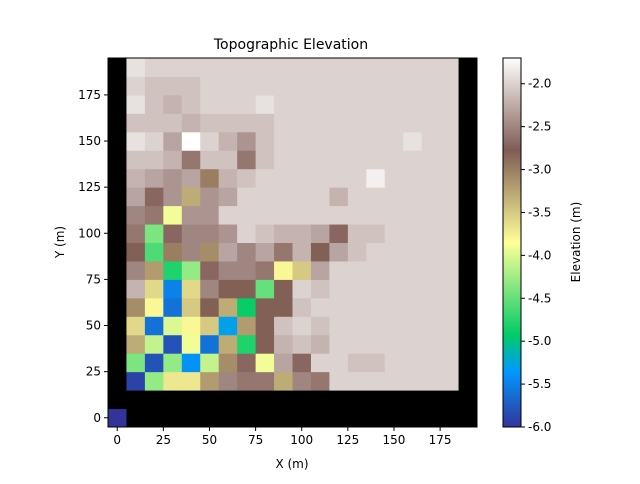 The height and width of the screenshot is (484, 640). Describe the element at coordinates (93, 372) in the screenshot. I see `y-tick-label: 25` at that location.